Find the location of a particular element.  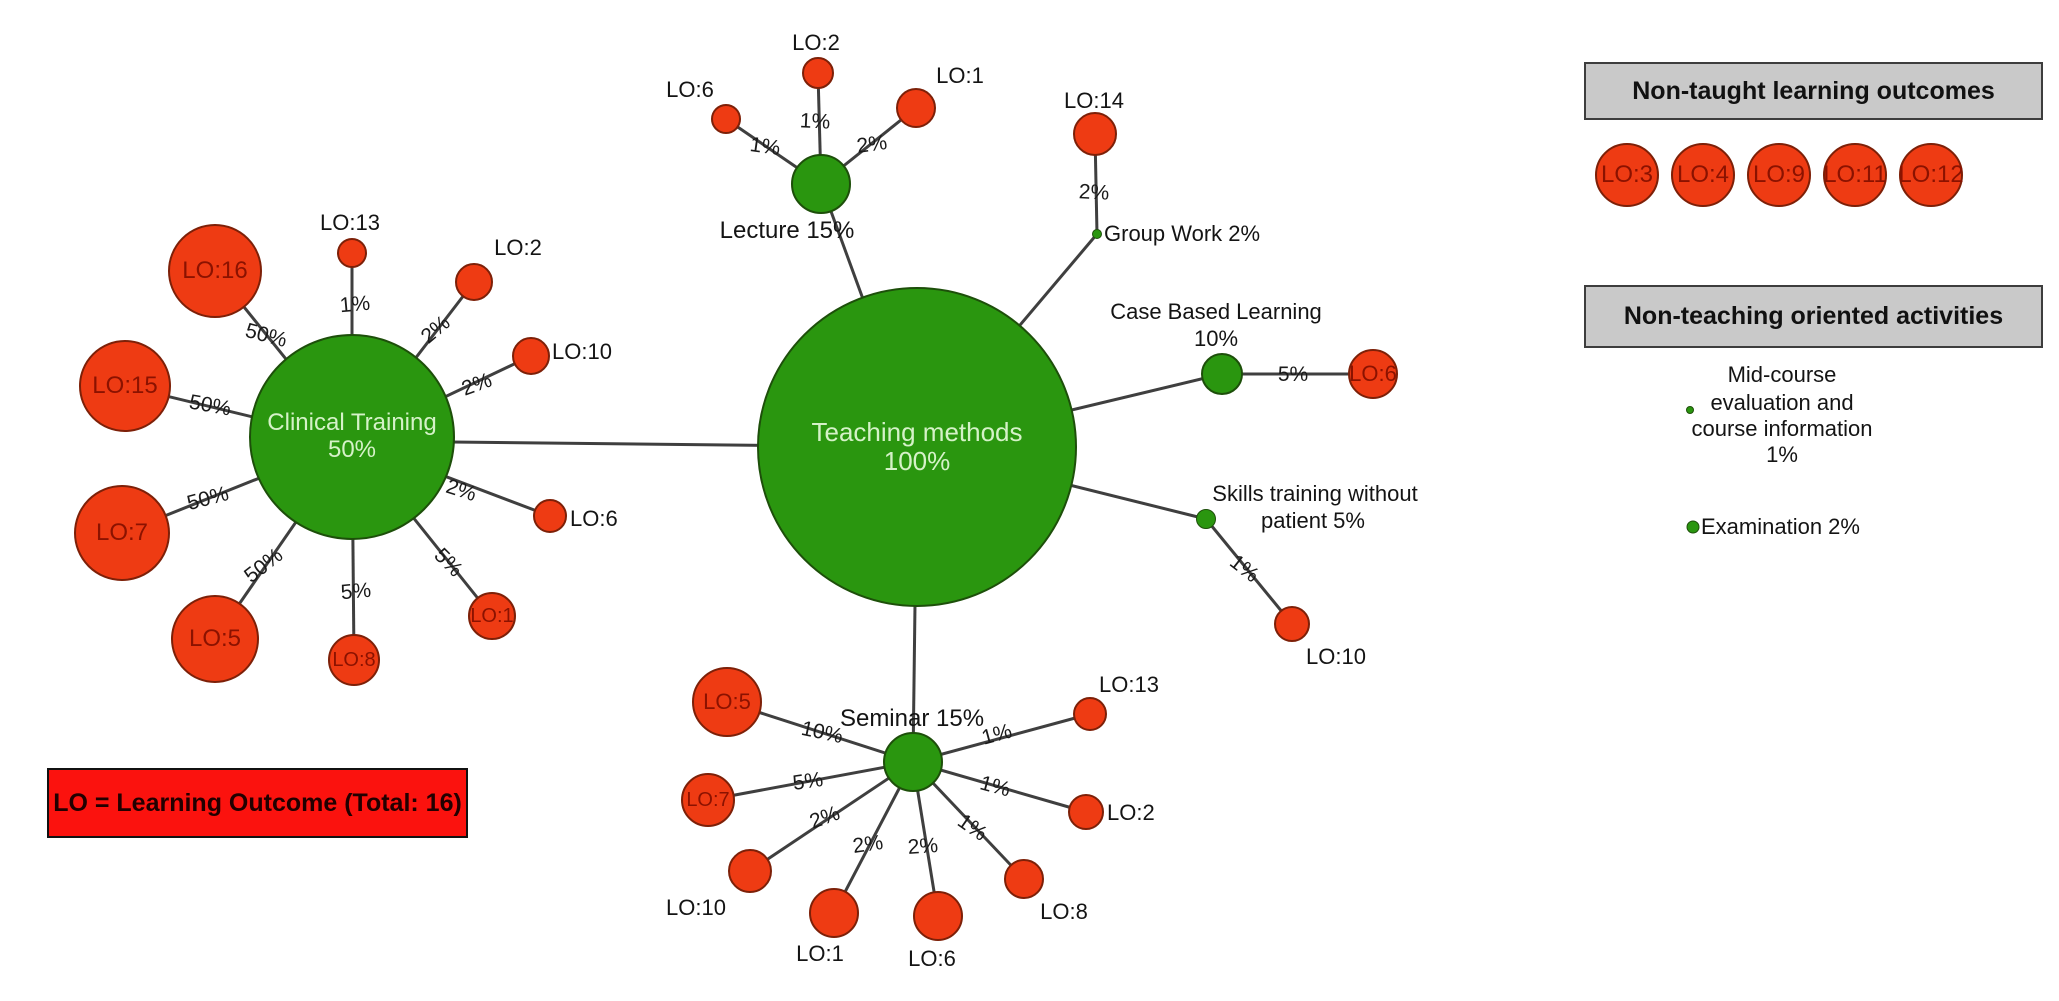

nontaught-lo12-label: LO:12 is located at coordinates (1931, 174).